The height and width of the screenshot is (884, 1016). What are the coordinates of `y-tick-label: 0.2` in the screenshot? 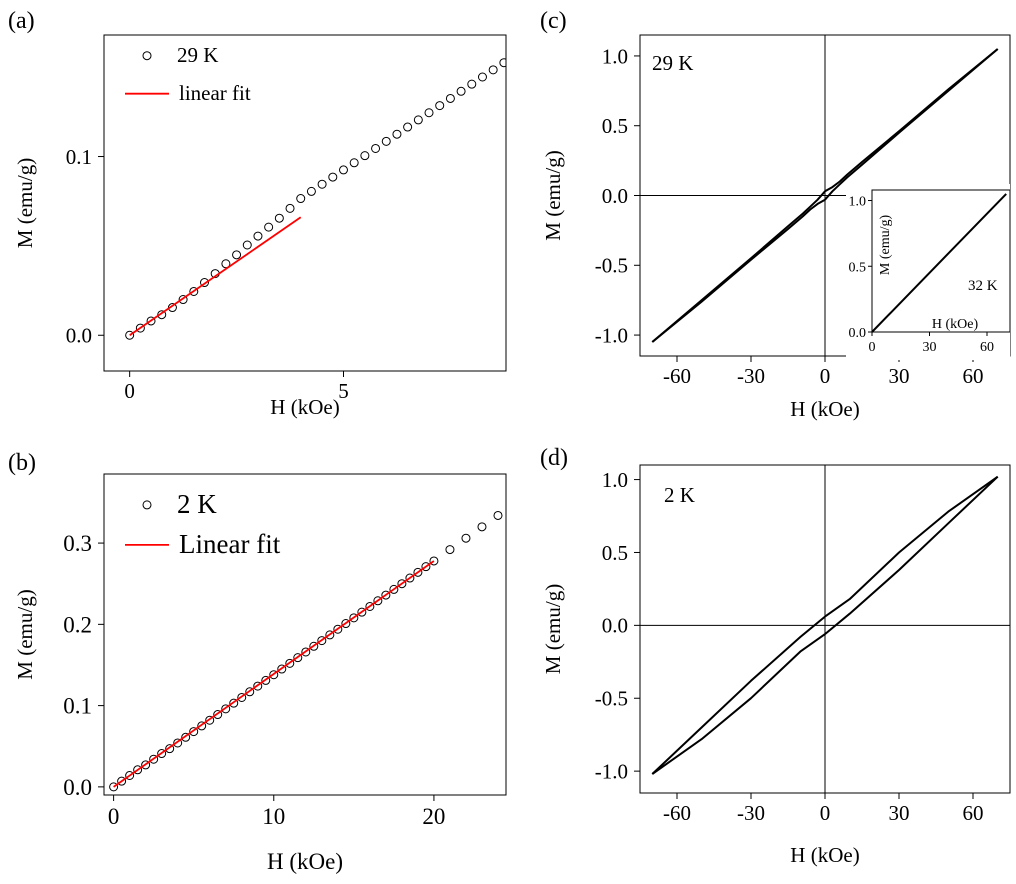 It's located at (77, 624).